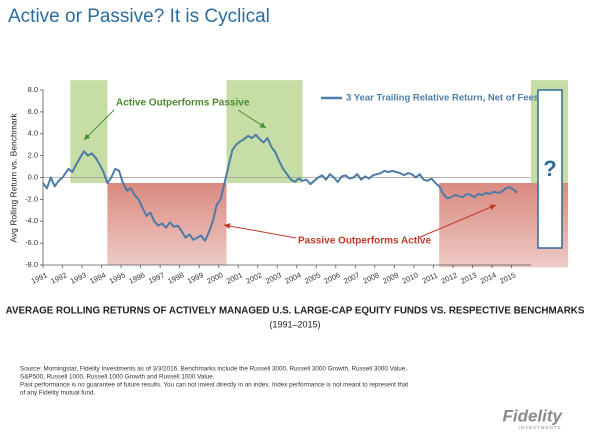  I want to click on chart-title: Active or Passive? It is Cyclical, so click(139, 16).